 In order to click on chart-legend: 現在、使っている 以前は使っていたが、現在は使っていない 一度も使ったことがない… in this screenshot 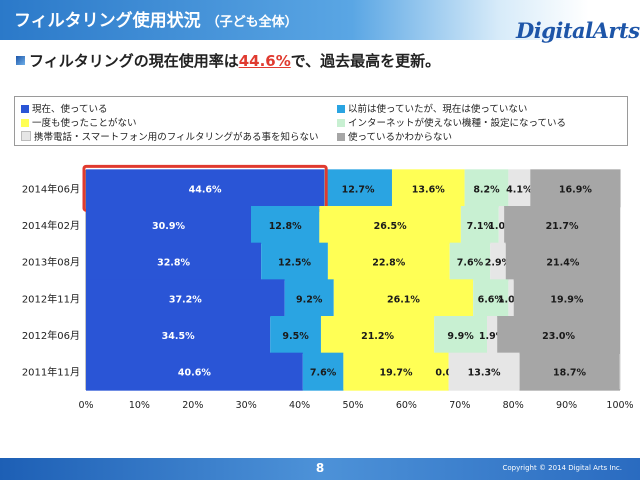, I will do `click(321, 121)`.